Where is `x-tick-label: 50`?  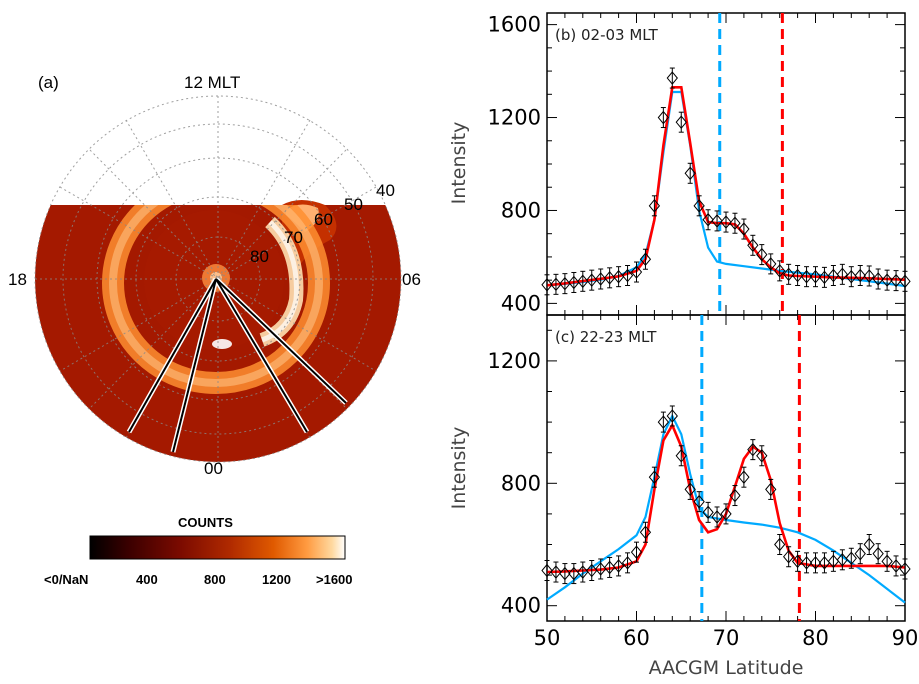
x-tick-label: 50 is located at coordinates (547, 638).